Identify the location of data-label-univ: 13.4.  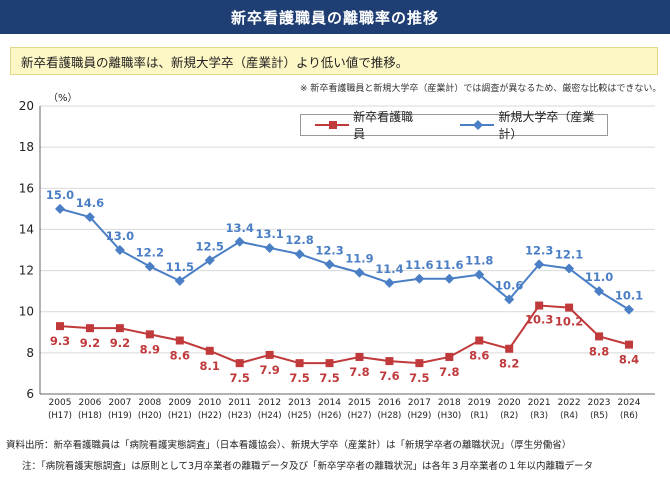
(239, 228).